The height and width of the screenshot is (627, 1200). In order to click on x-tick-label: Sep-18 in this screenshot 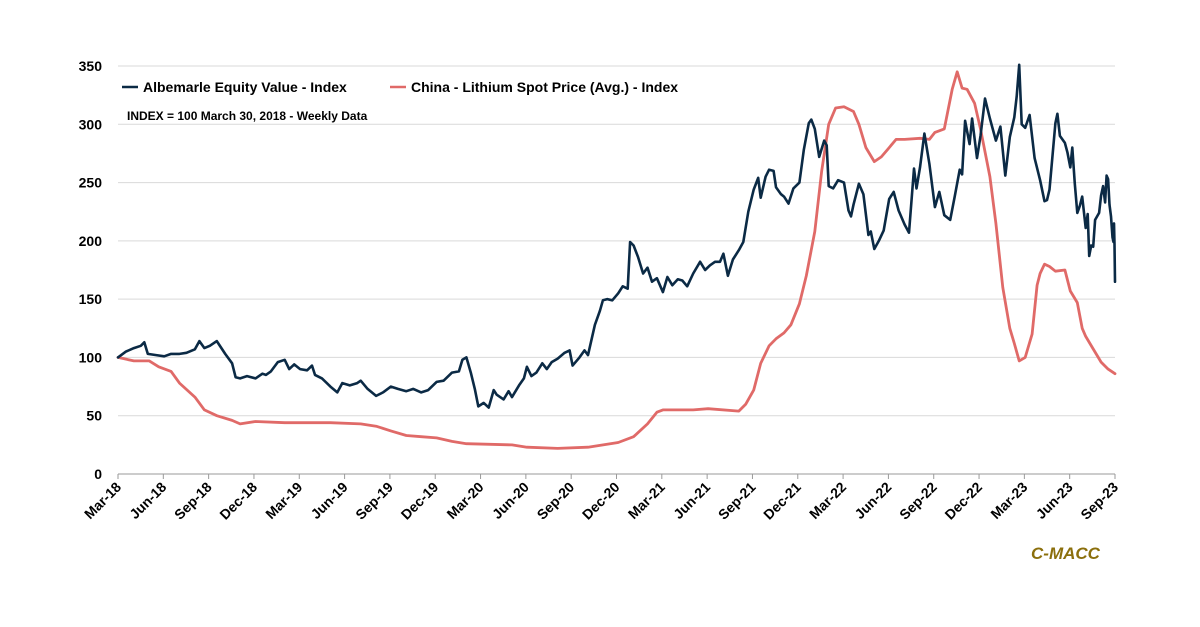, I will do `click(193, 501)`.